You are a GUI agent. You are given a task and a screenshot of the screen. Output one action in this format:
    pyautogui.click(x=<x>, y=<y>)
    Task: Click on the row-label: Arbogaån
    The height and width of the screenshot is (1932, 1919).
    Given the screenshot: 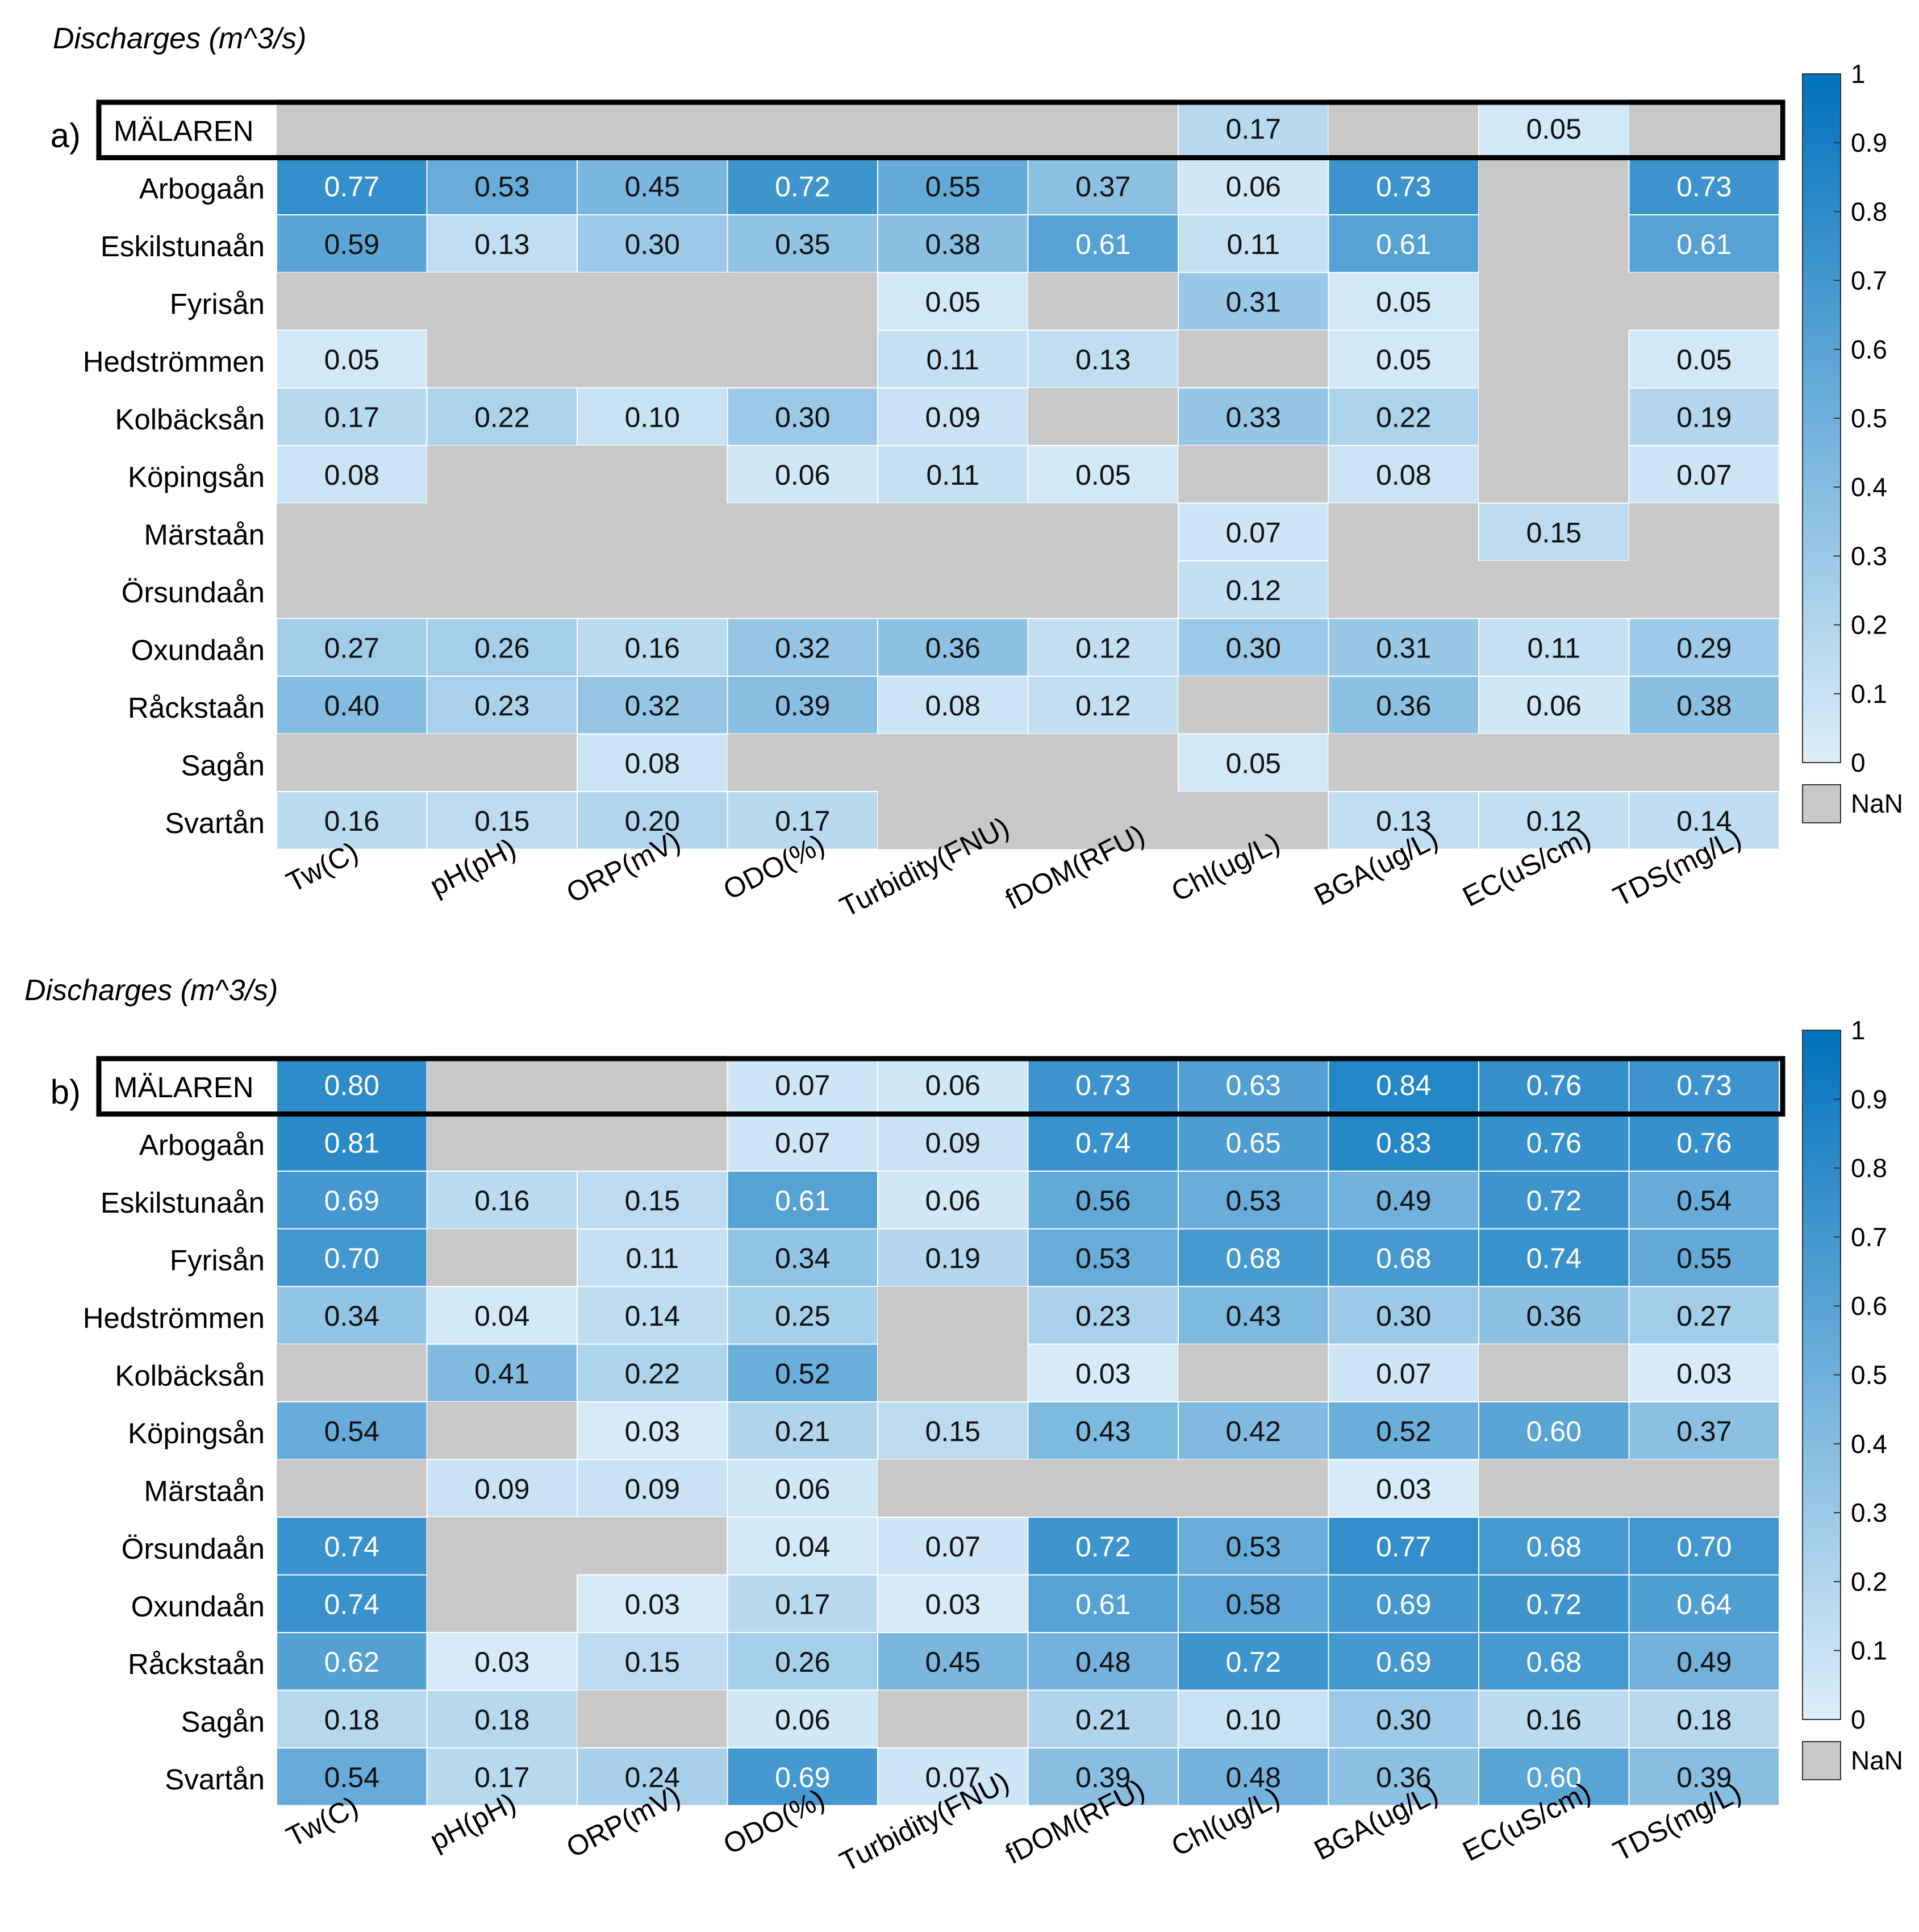 What is the action you would take?
    pyautogui.click(x=202, y=1145)
    